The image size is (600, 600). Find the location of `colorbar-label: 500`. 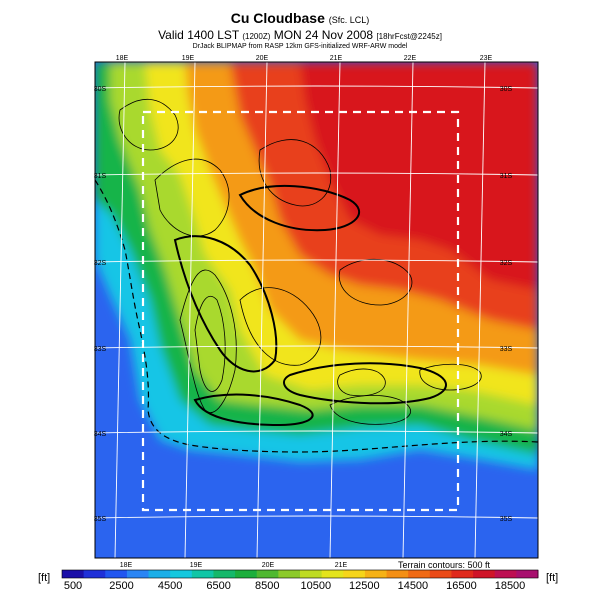

colorbar-label: 500 is located at coordinates (73, 586).